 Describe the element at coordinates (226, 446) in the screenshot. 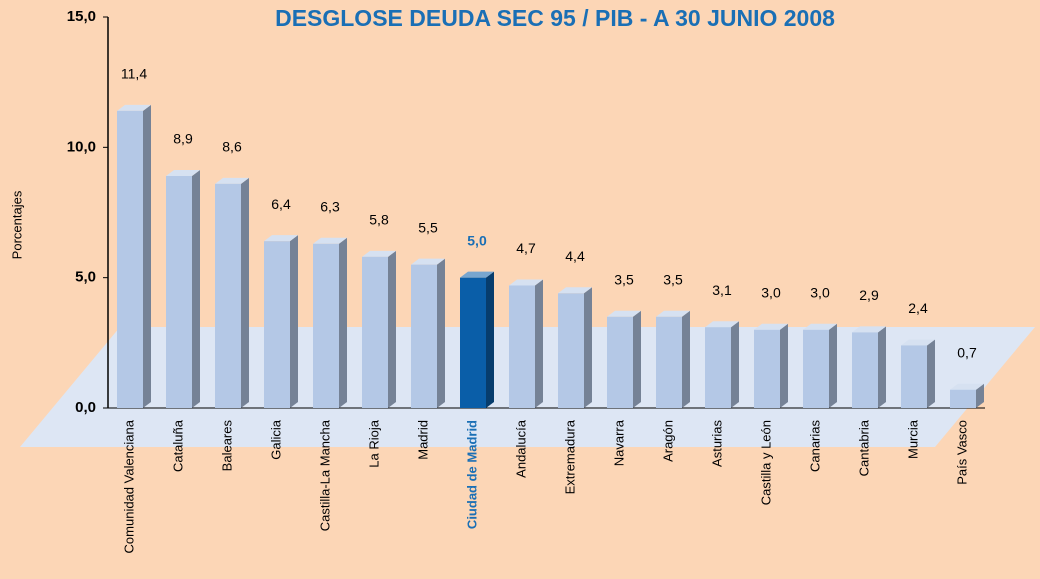

I see `x-tick-label: Baleares` at that location.